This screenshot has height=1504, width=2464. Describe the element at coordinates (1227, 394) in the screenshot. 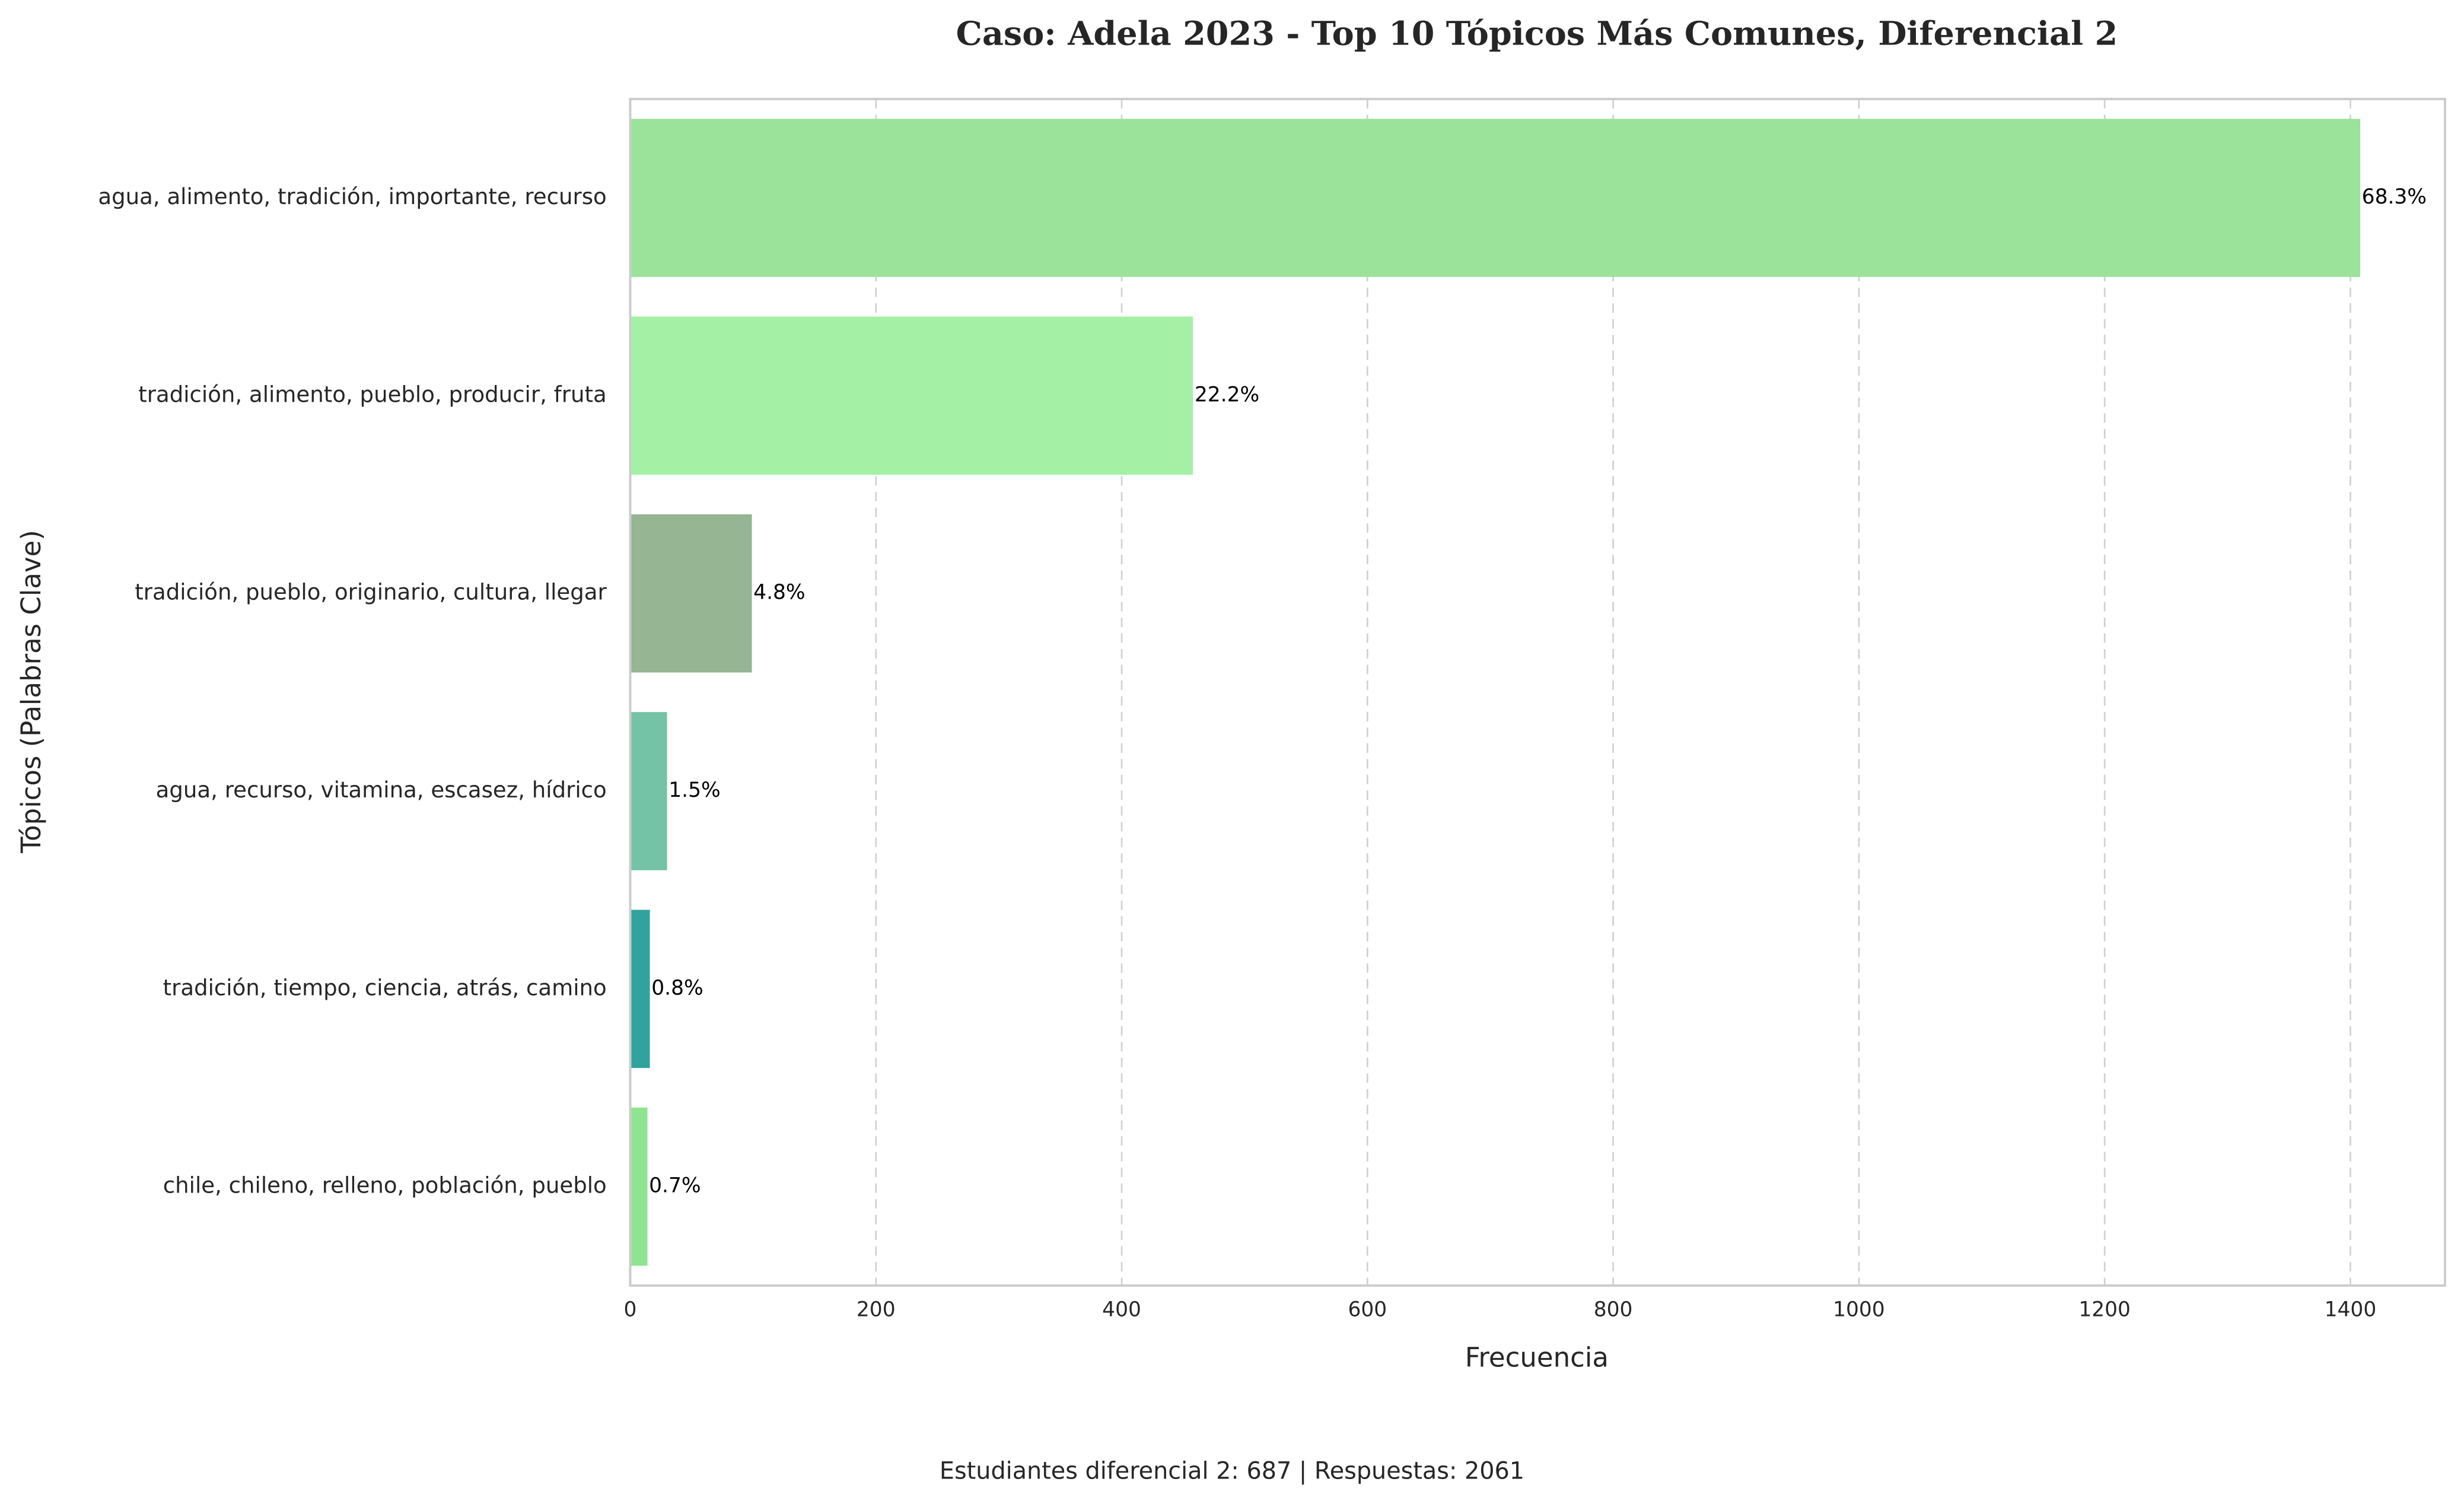

I see `value-label: 22.2%` at that location.